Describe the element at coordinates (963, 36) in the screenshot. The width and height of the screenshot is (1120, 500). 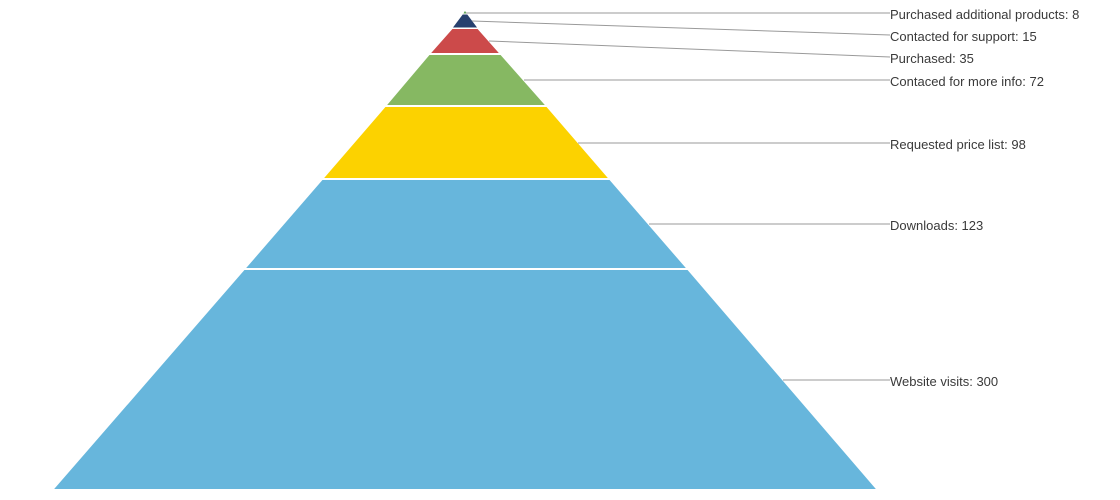
I see `label-contacted-for-support: Contacted for support: 15` at that location.